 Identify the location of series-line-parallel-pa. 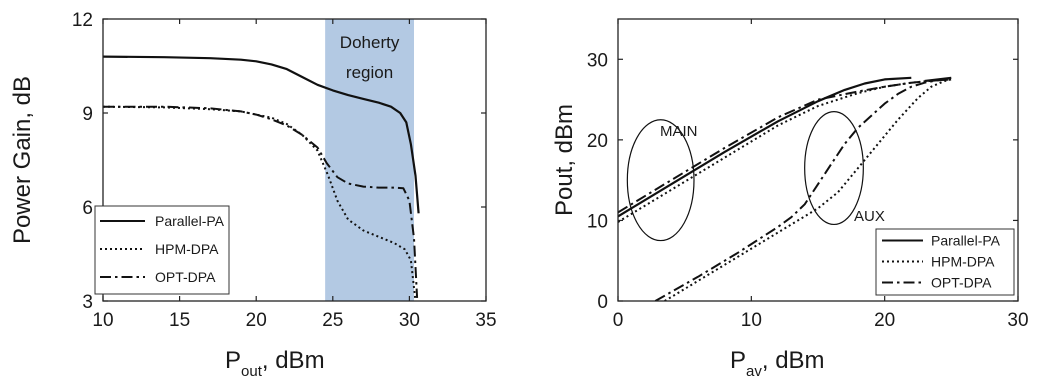
(261, 134).